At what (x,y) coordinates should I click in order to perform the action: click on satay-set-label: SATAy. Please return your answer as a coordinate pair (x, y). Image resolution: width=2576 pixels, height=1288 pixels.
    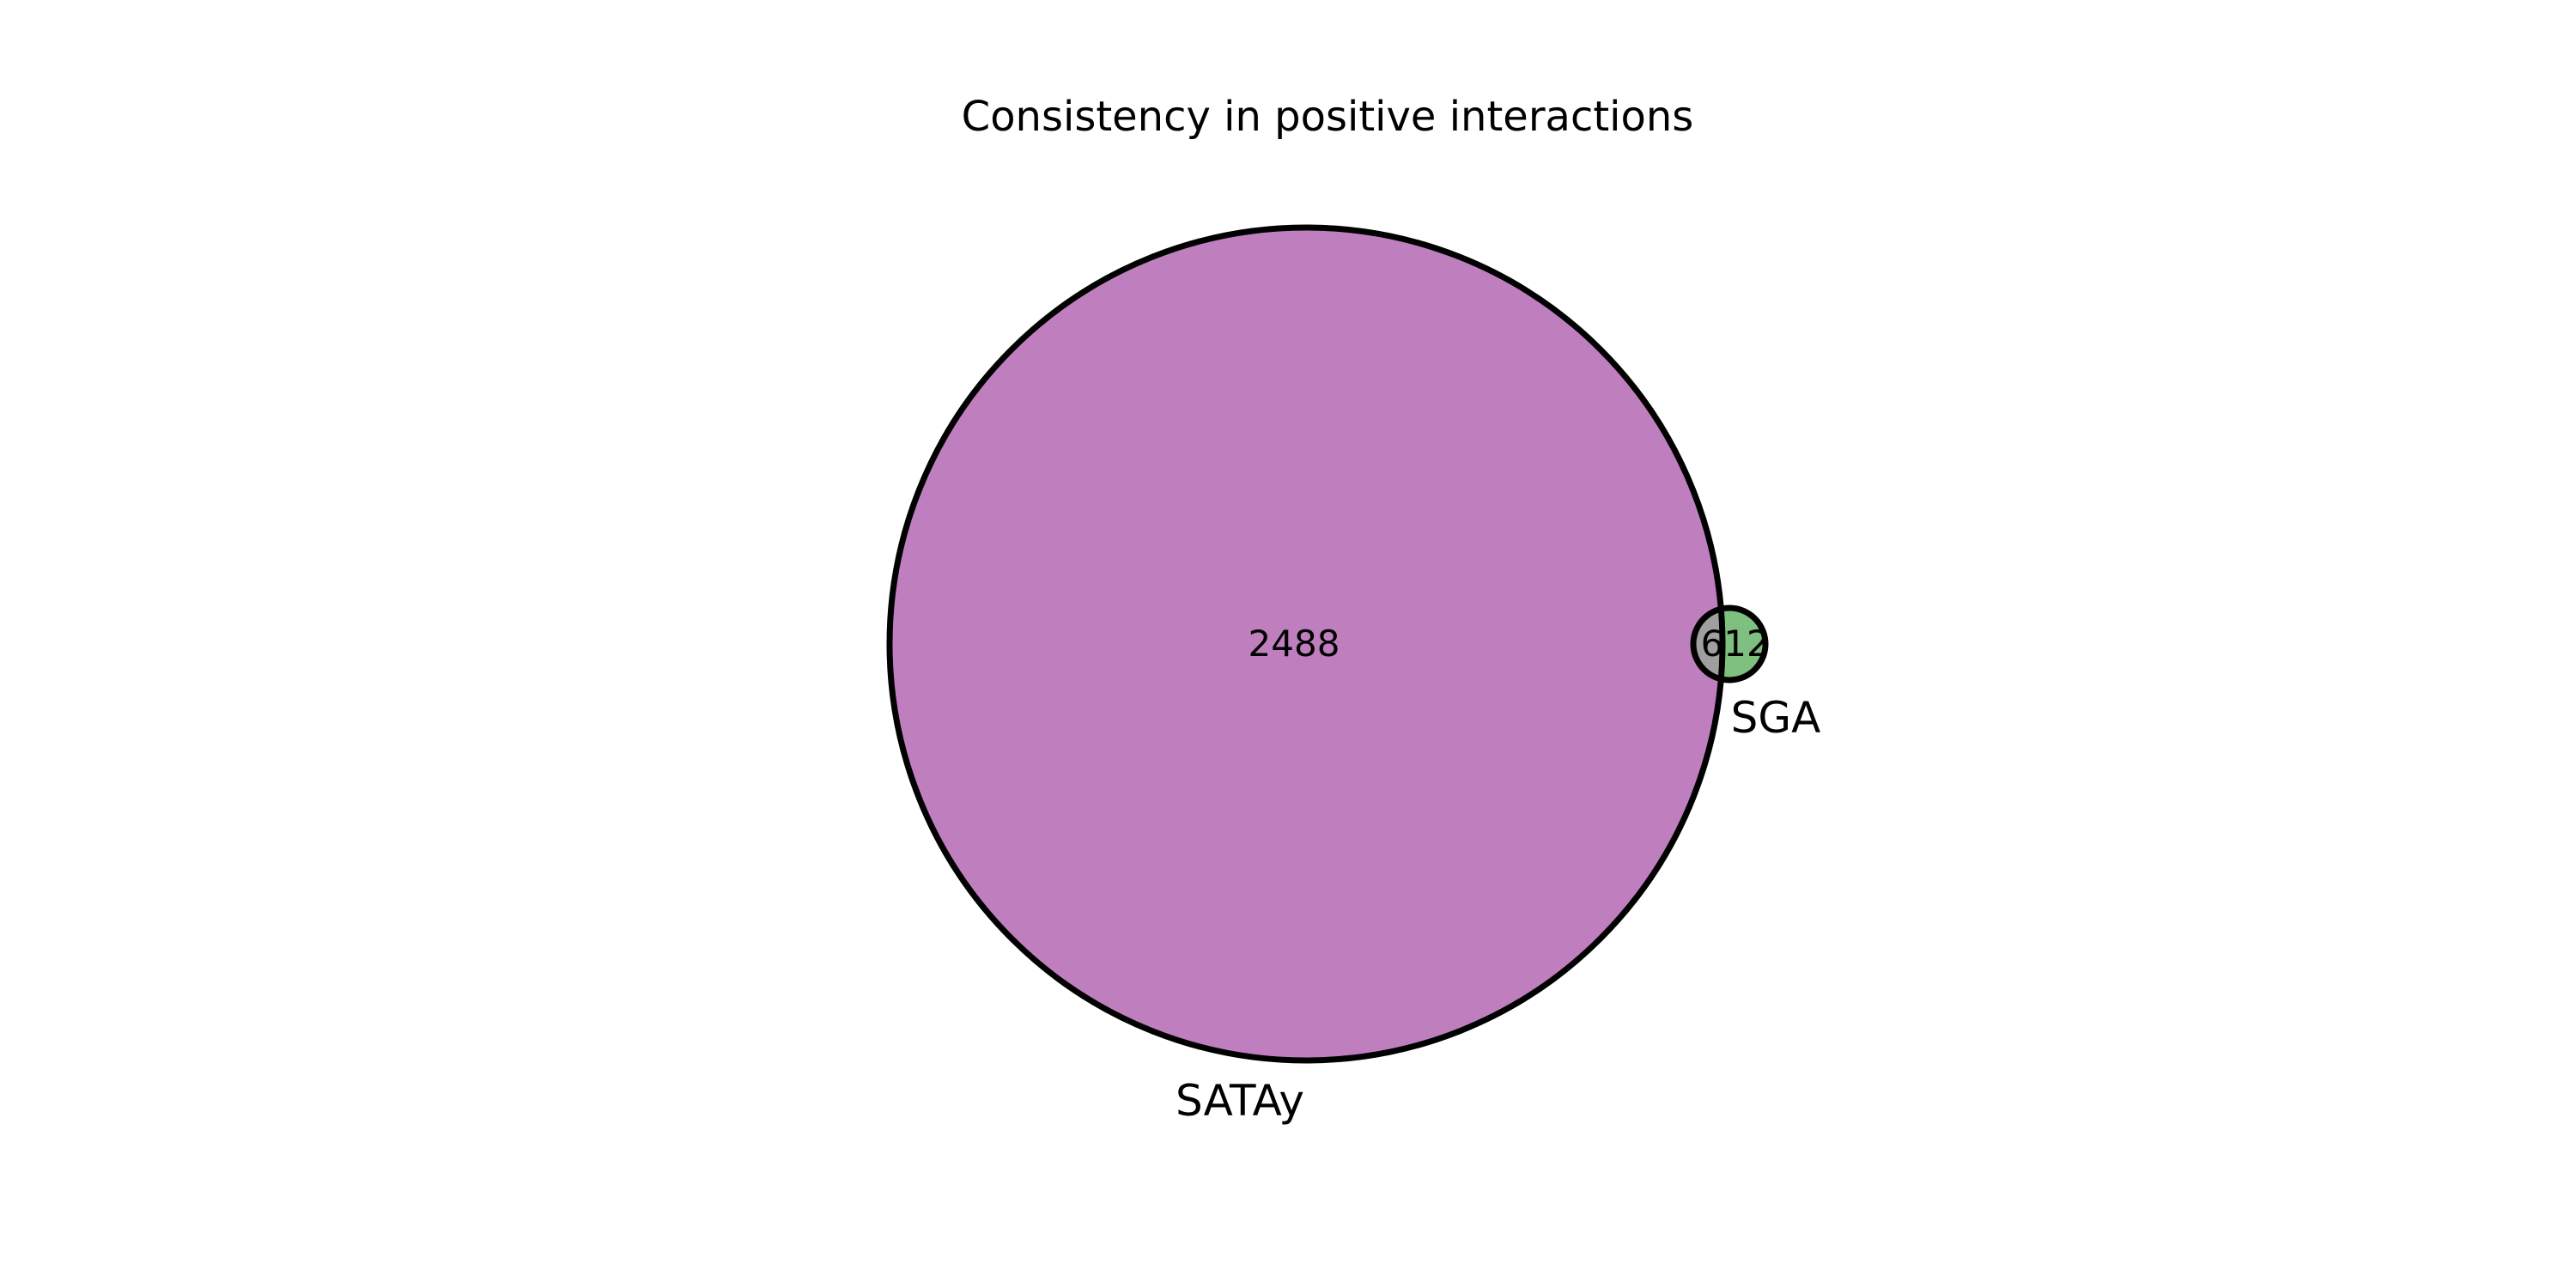
    Looking at the image, I should click on (1240, 1101).